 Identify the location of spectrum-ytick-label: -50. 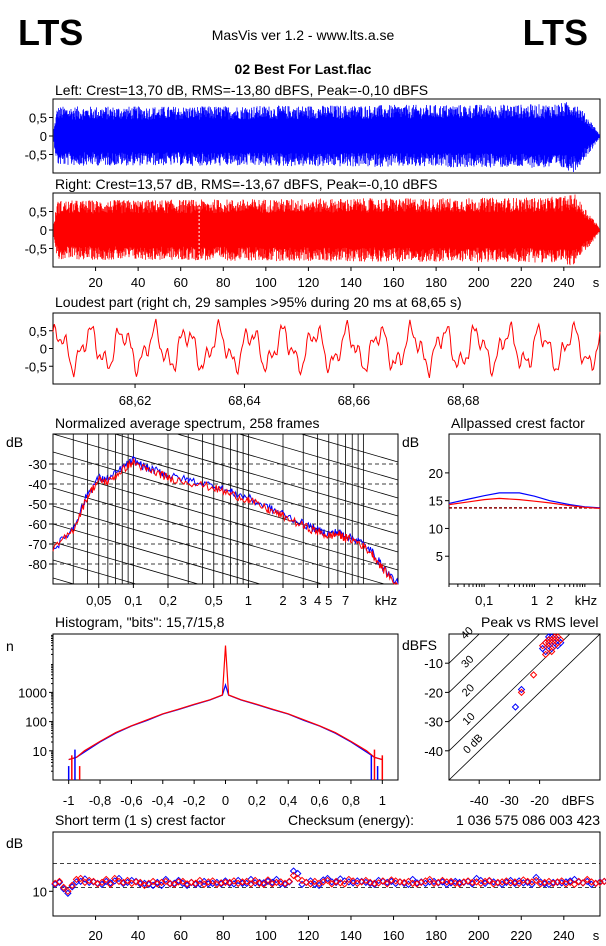
(37, 504).